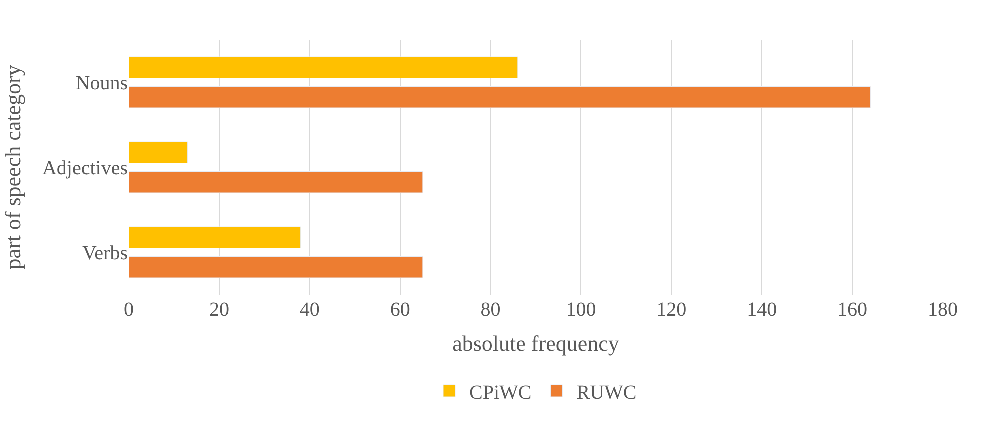  I want to click on x-tick-label: 160, so click(853, 310).